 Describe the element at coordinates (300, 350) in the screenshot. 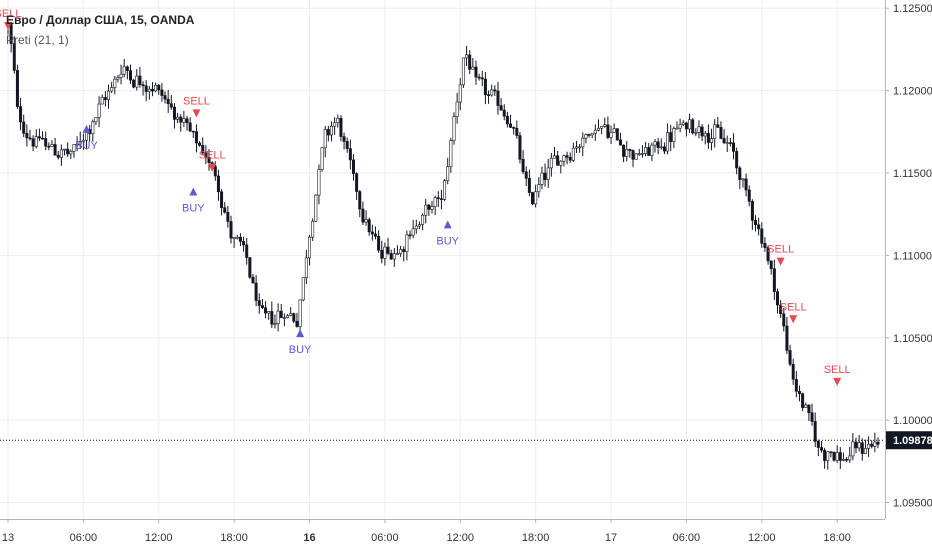

I see `buy-signal-label: BUY` at that location.